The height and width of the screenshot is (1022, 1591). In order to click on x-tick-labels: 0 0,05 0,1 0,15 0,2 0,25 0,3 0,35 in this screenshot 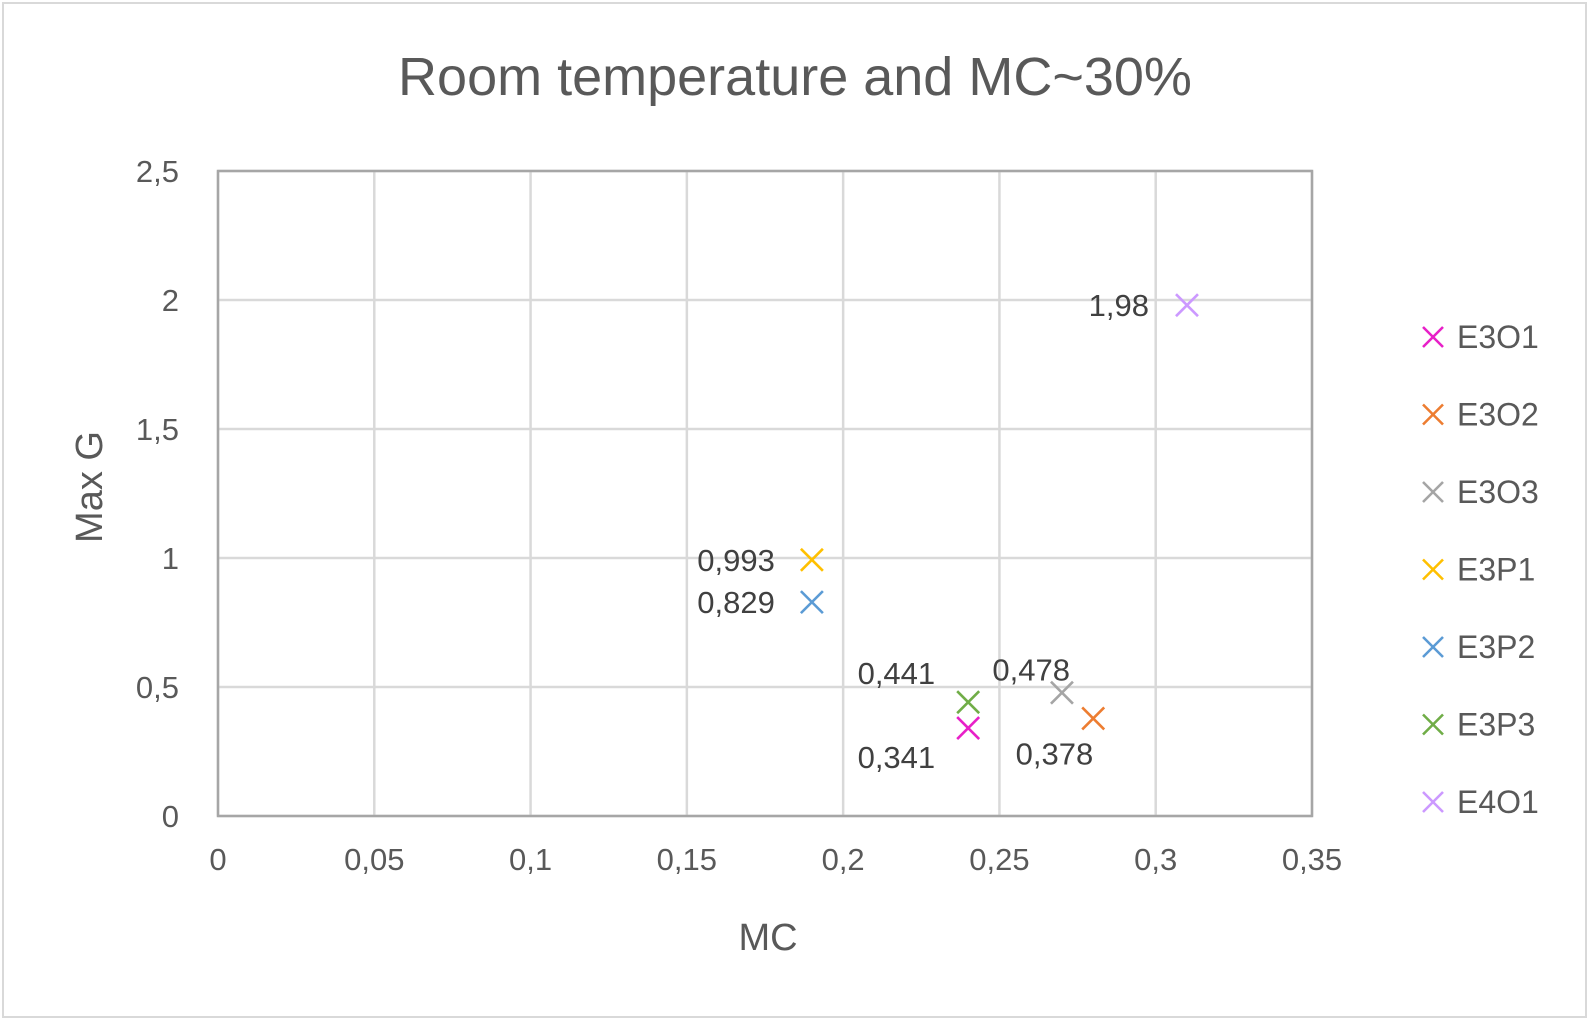, I will do `click(775, 859)`.